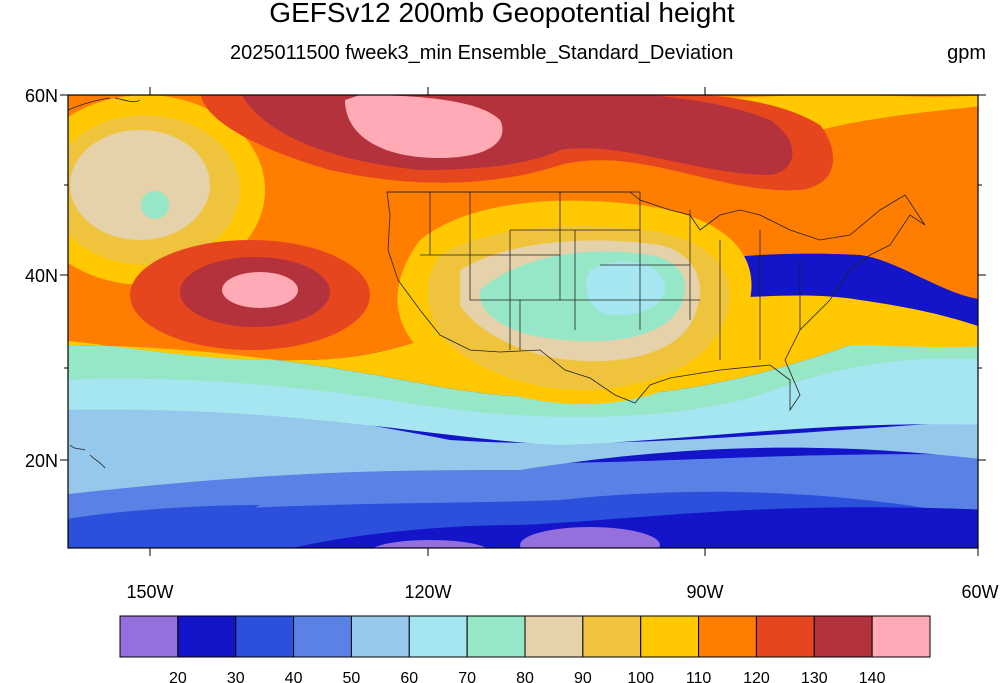  What do you see at coordinates (41, 96) in the screenshot?
I see `lat-label-60n: 60N` at bounding box center [41, 96].